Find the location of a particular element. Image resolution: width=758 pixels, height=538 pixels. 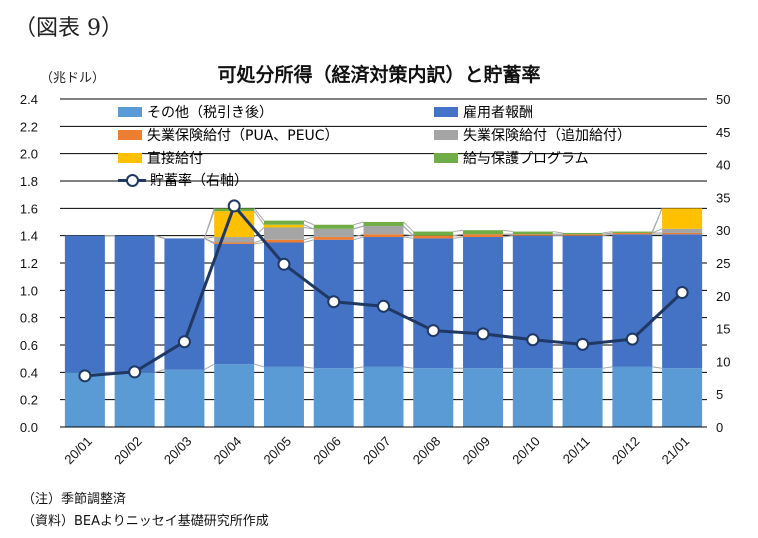

right-tick-label: 45 is located at coordinates (723, 132).